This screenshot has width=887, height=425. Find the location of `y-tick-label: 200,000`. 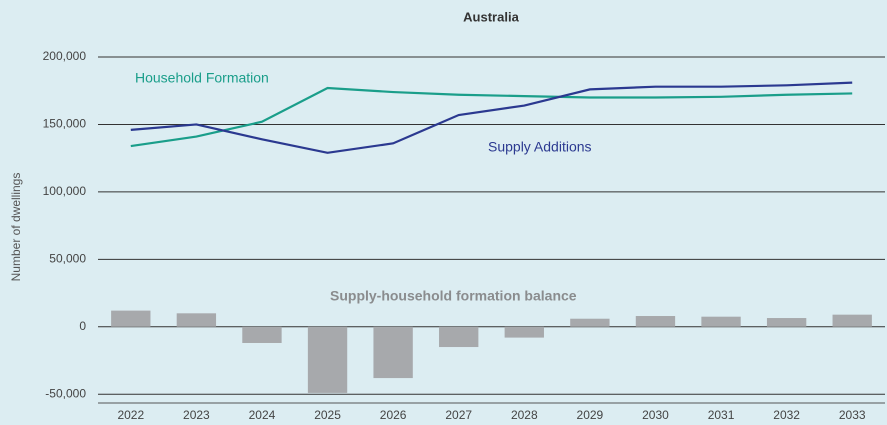

y-tick-label: 200,000 is located at coordinates (65, 56).